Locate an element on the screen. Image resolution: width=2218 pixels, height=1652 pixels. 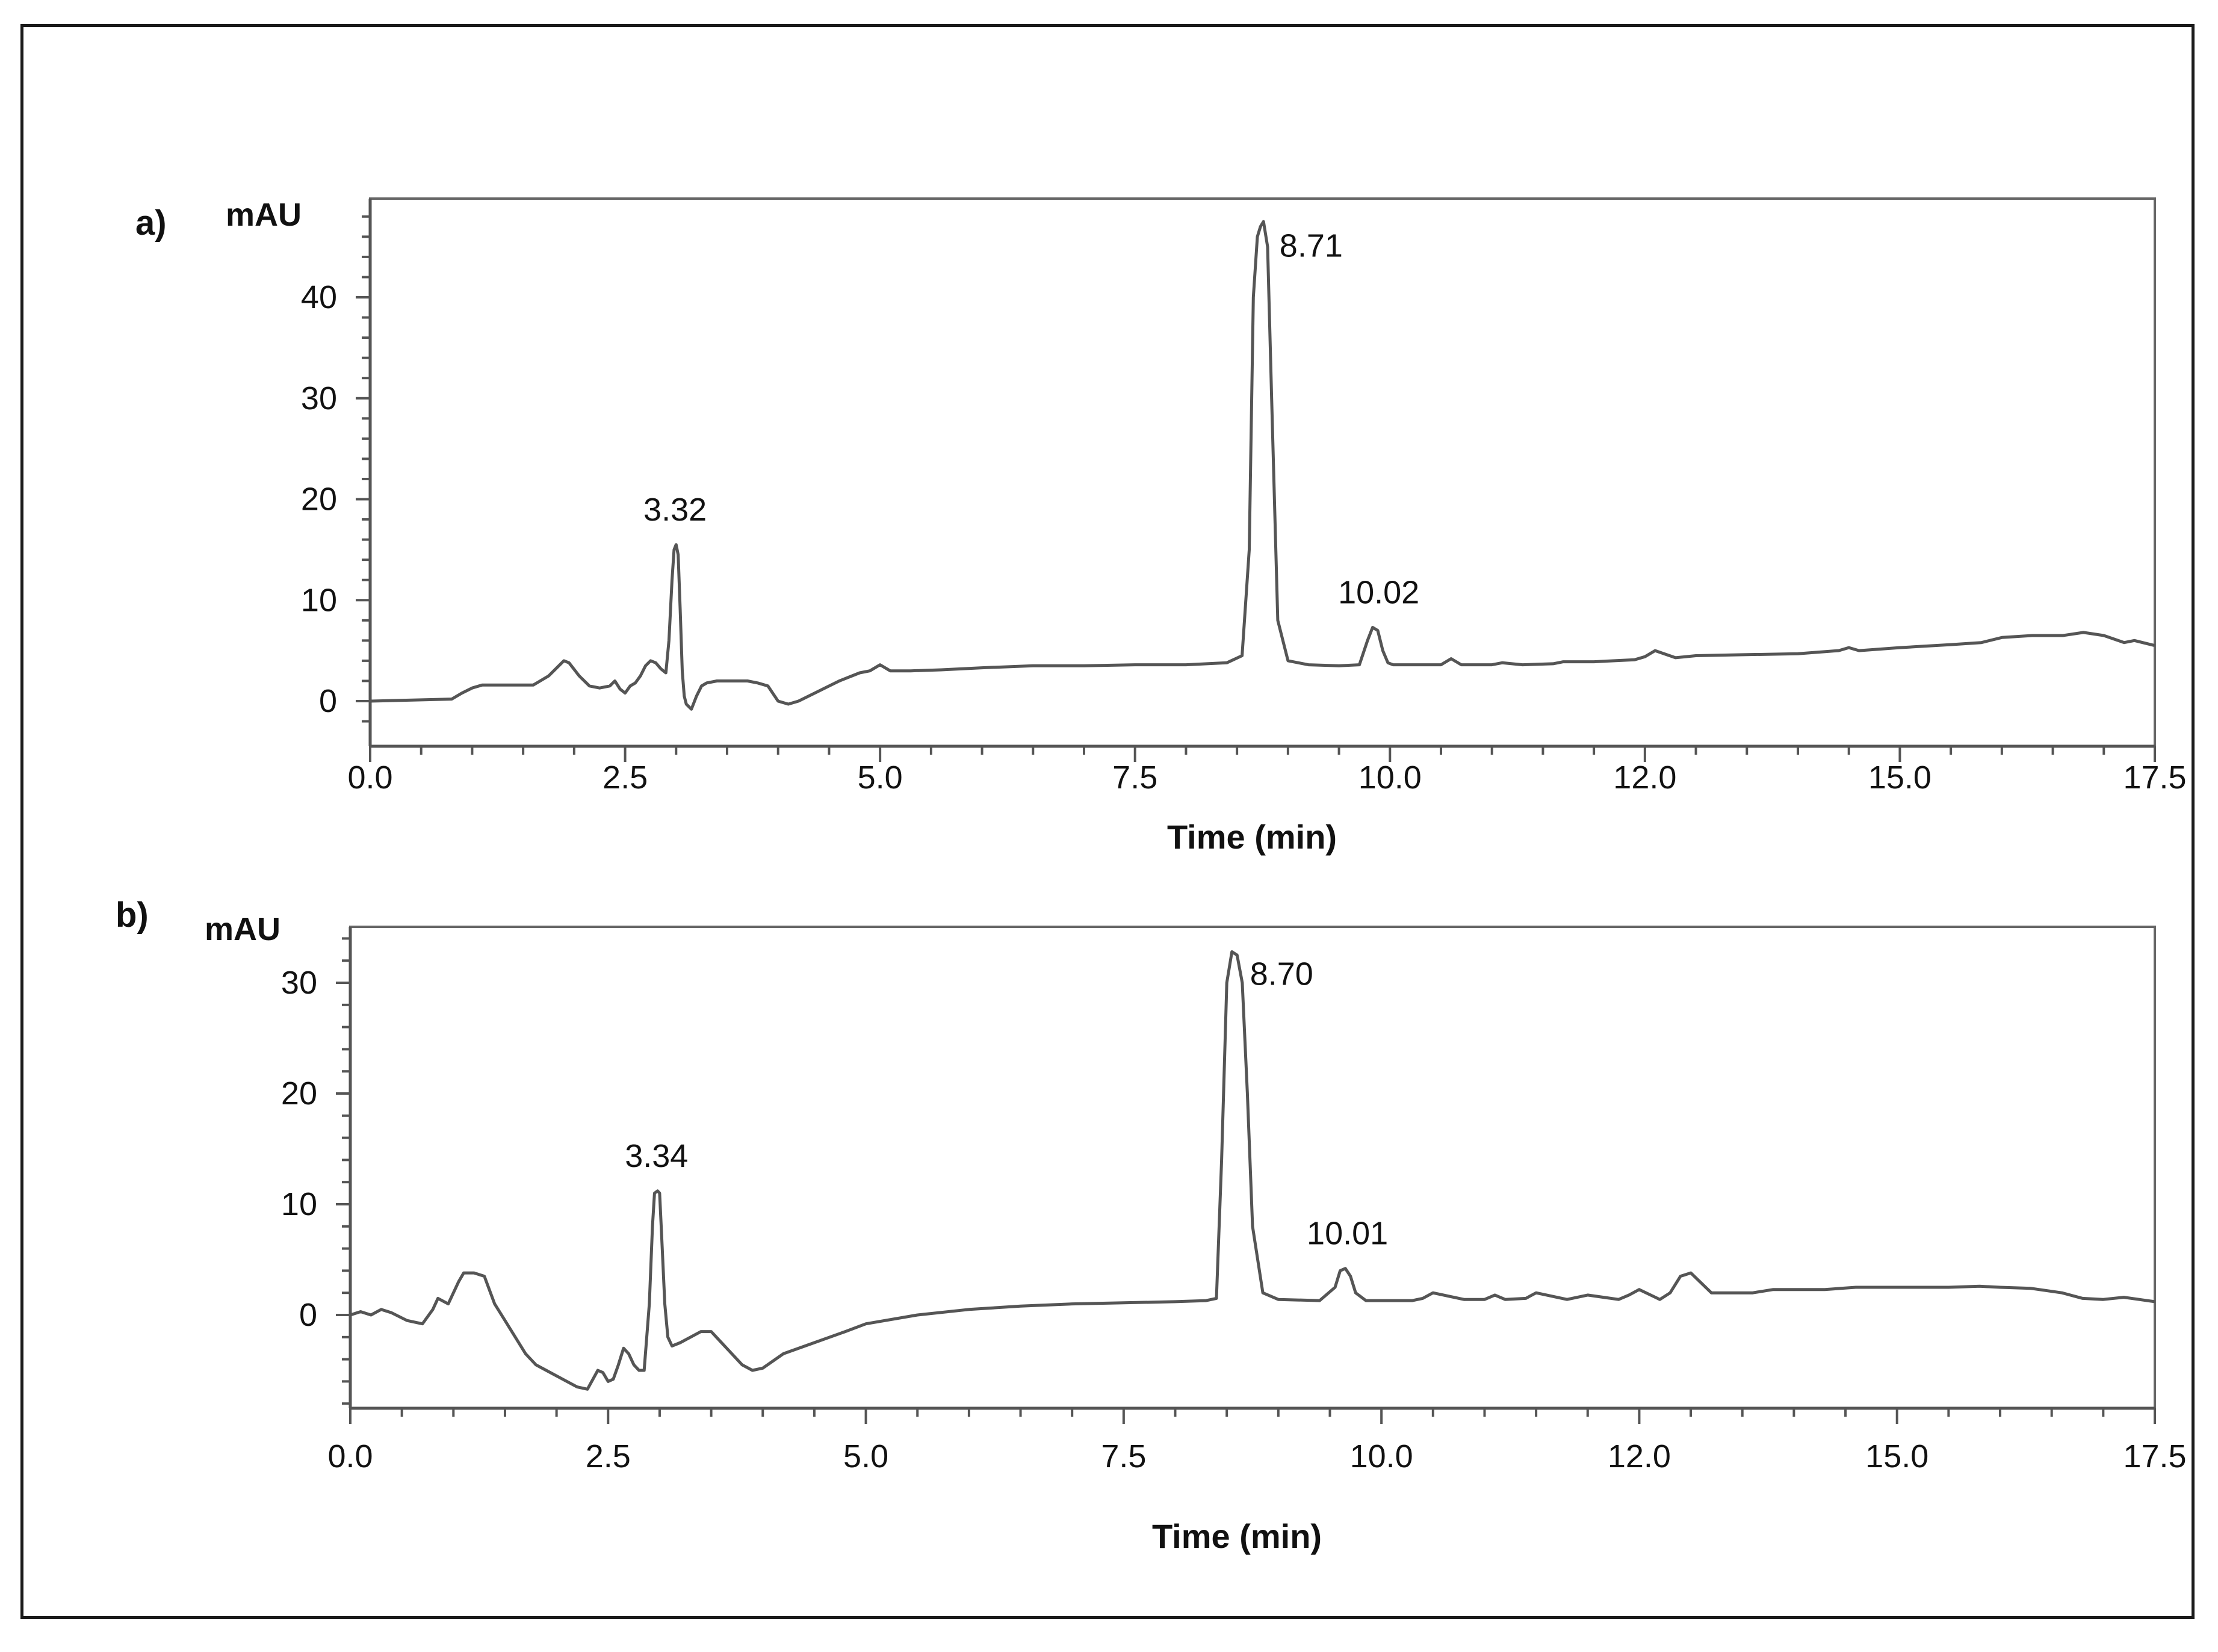
panel-b-x-tick-label: 2.5 is located at coordinates (608, 1456).